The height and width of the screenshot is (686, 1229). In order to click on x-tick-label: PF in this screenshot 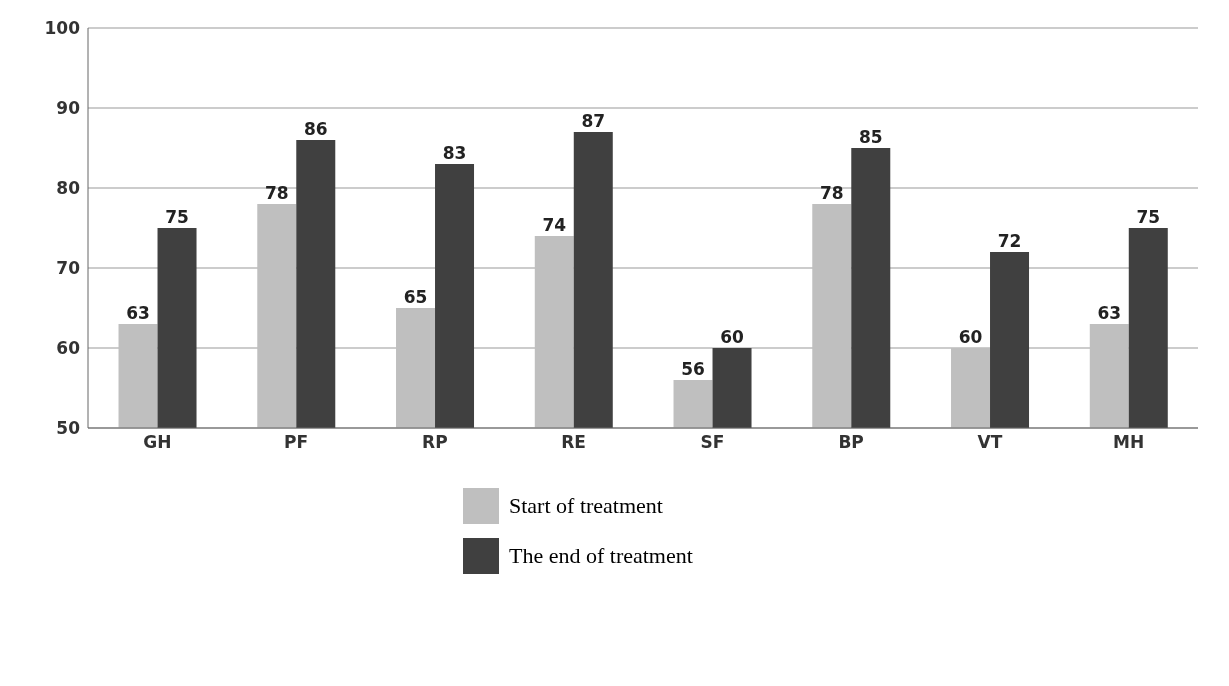, I will do `click(296, 442)`.